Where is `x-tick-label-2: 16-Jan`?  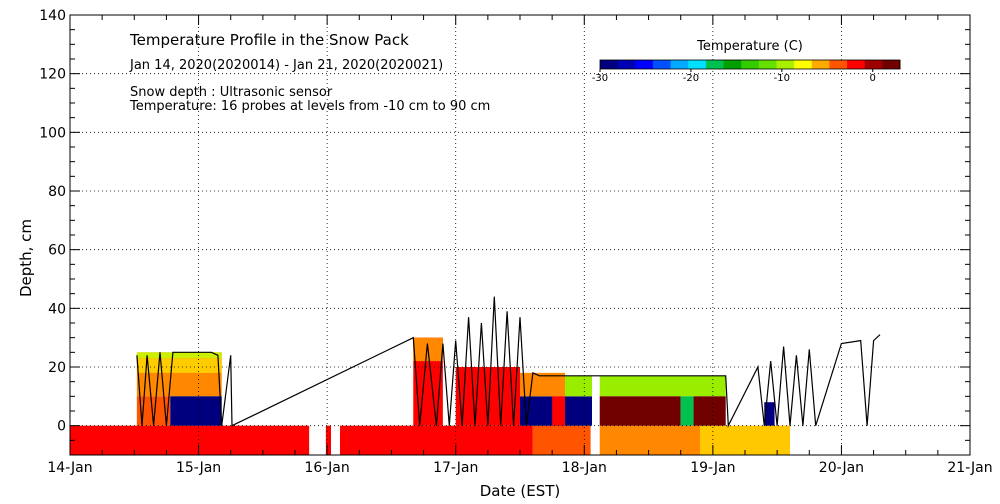 x-tick-label-2: 16-Jan is located at coordinates (327, 468).